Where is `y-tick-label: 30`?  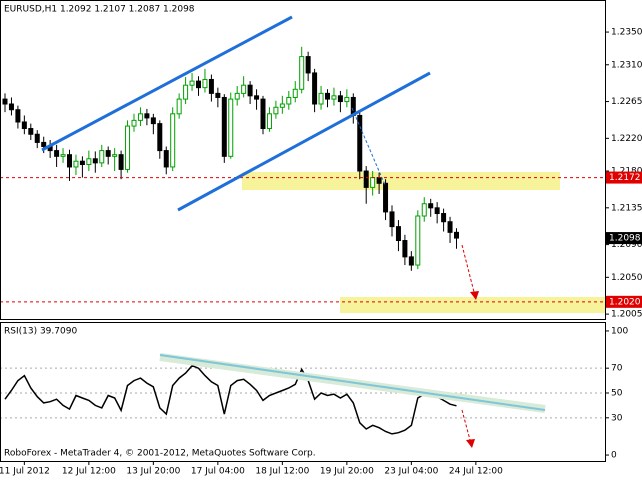
y-tick-label: 30 is located at coordinates (617, 418).